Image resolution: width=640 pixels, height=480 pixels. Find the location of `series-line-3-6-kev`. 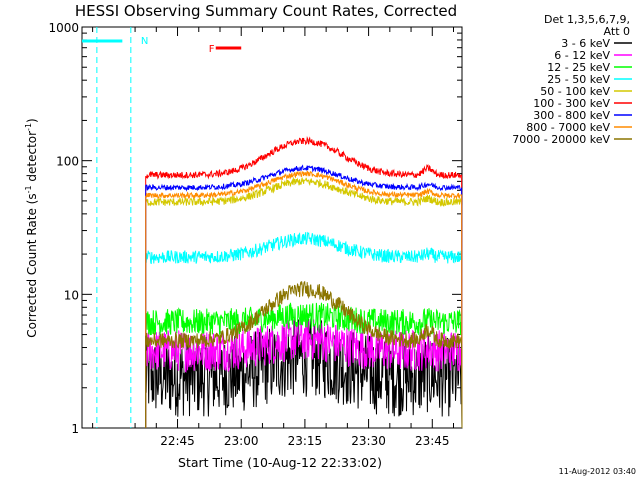

series-line-3-6-kev is located at coordinates (304, 373).